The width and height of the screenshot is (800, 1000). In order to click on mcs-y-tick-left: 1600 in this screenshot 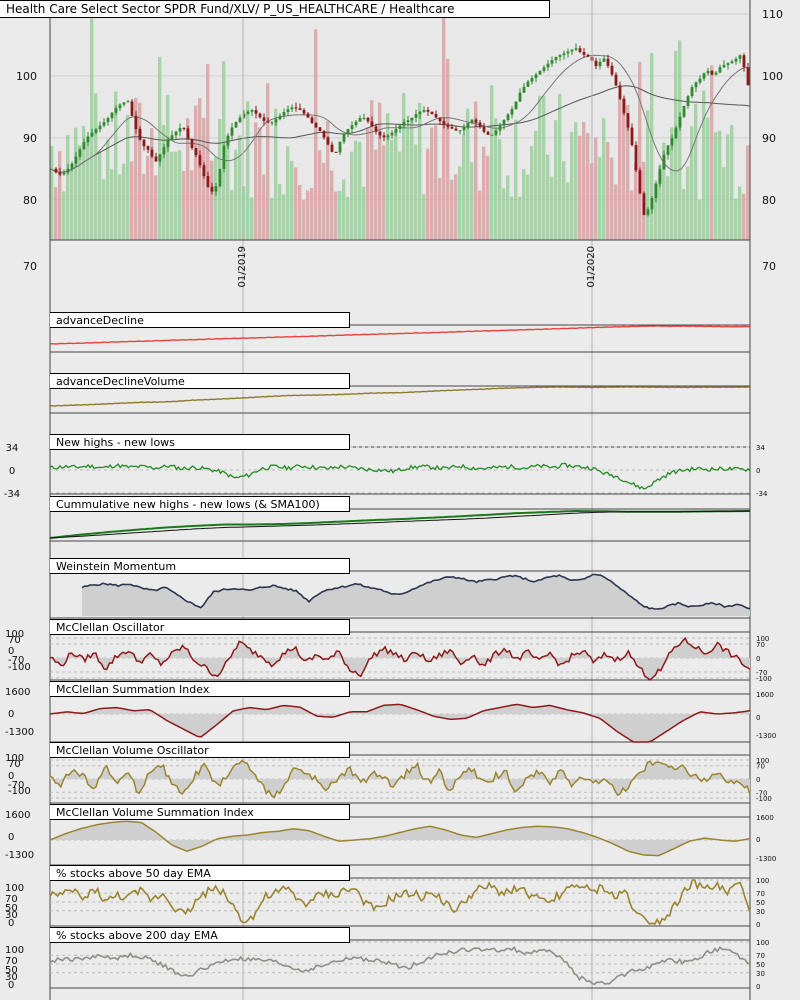, I will do `click(17, 692)`.